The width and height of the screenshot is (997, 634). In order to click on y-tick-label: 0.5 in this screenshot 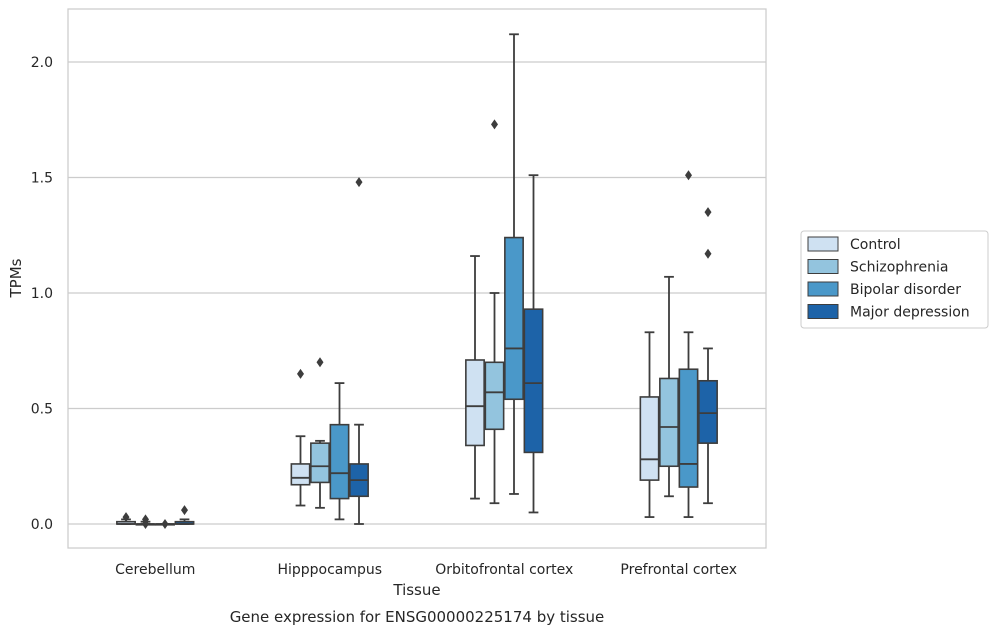, I will do `click(42, 410)`.